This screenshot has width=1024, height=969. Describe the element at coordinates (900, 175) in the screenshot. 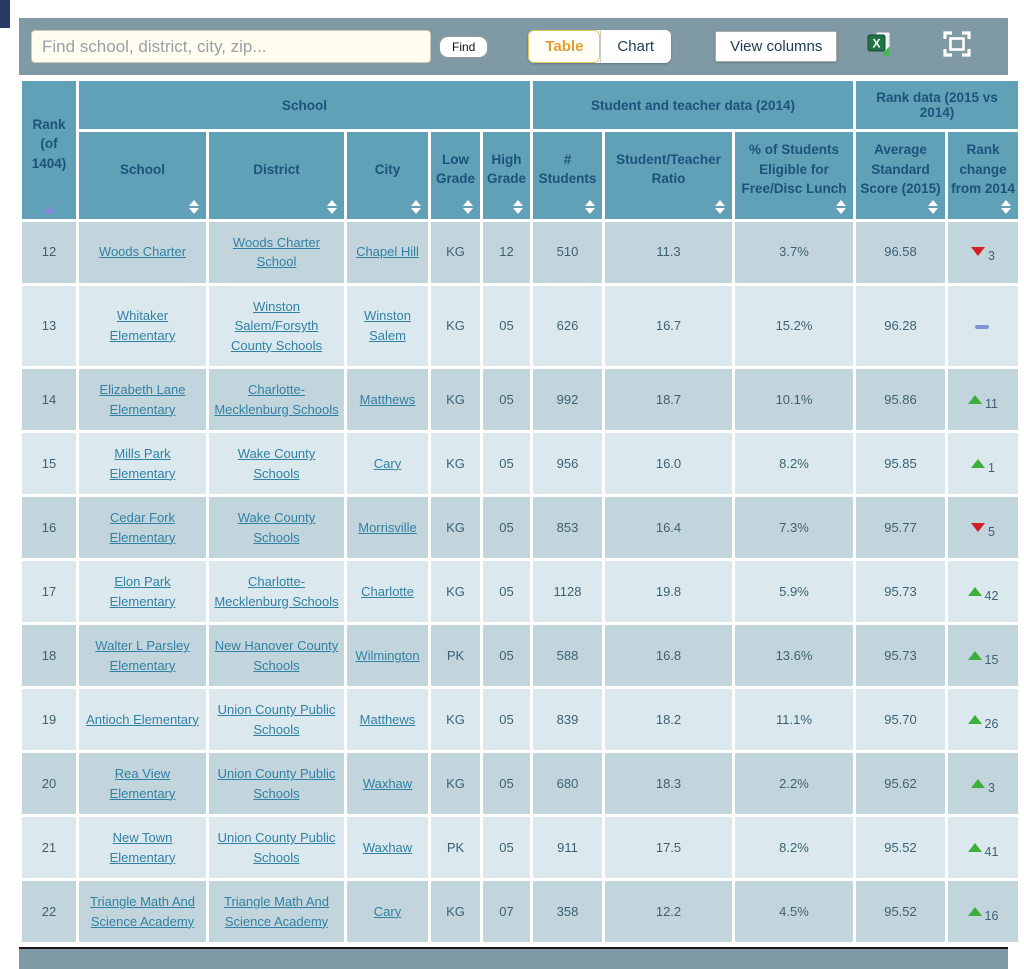

I see `column-header-score: Average Standard Score (2015)` at that location.